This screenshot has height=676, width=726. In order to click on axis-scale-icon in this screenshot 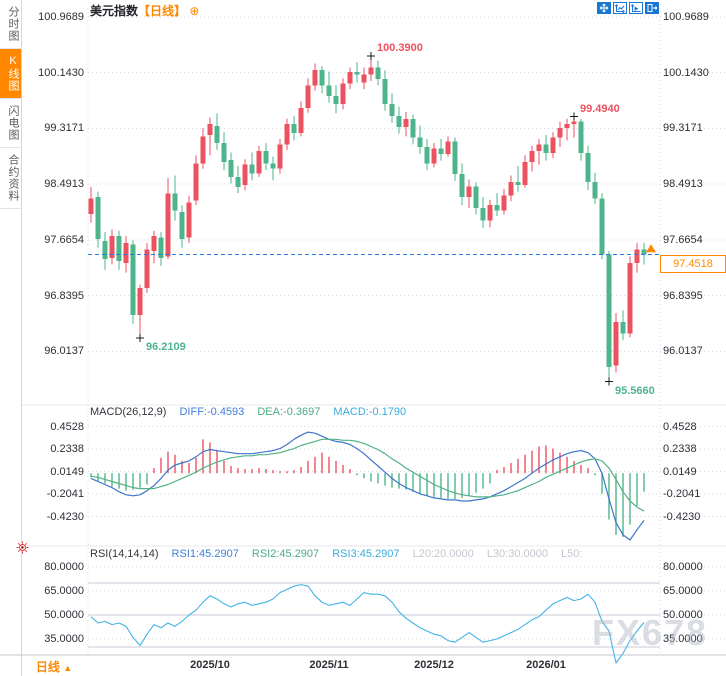, I will do `click(620, 8)`.